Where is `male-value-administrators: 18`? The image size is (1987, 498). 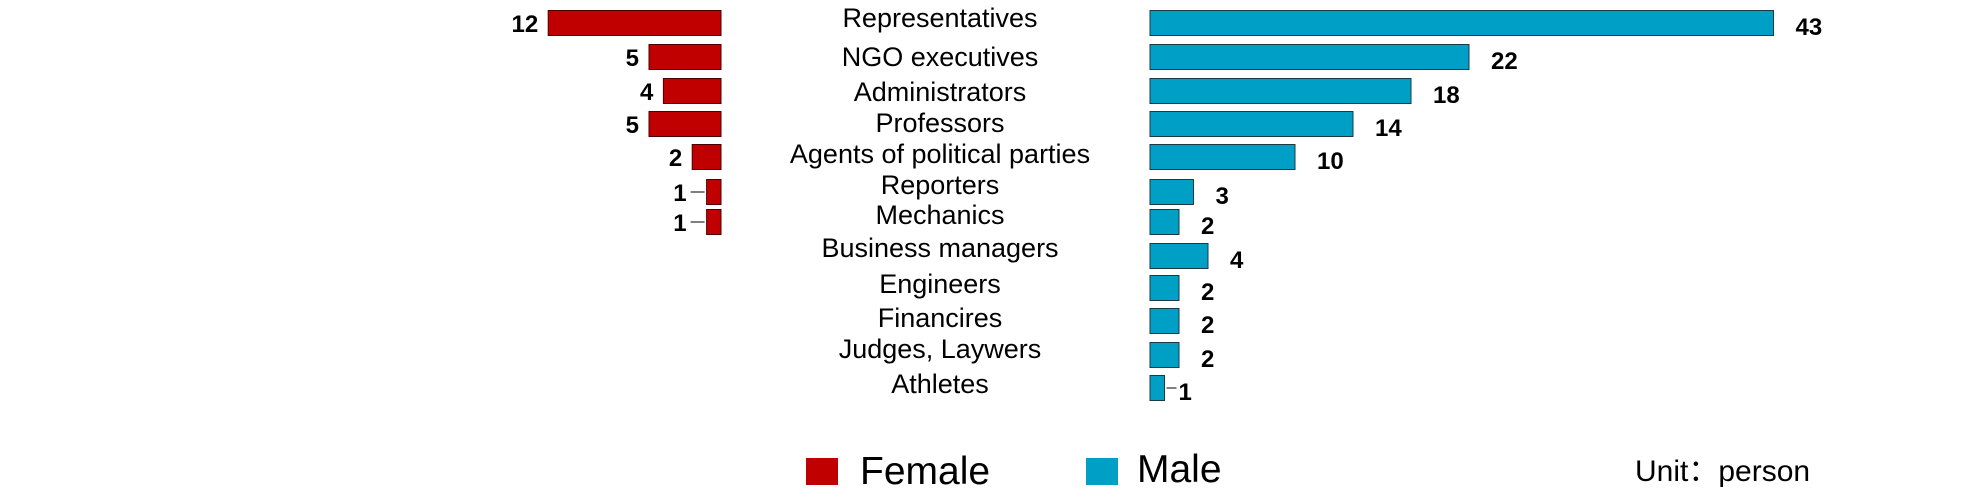
male-value-administrators: 18 is located at coordinates (1446, 95).